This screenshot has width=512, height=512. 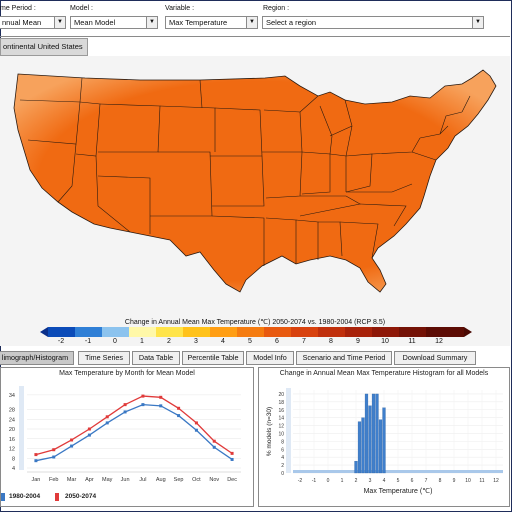 What do you see at coordinates (95, 22) in the screenshot?
I see `model-value: Mean Model` at bounding box center [95, 22].